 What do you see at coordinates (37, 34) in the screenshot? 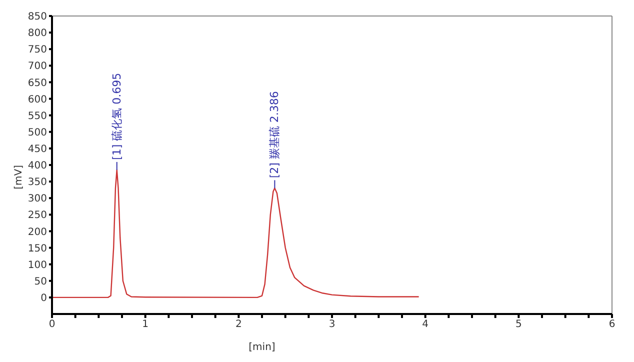
I see `y-tick-label: 800` at bounding box center [37, 34].